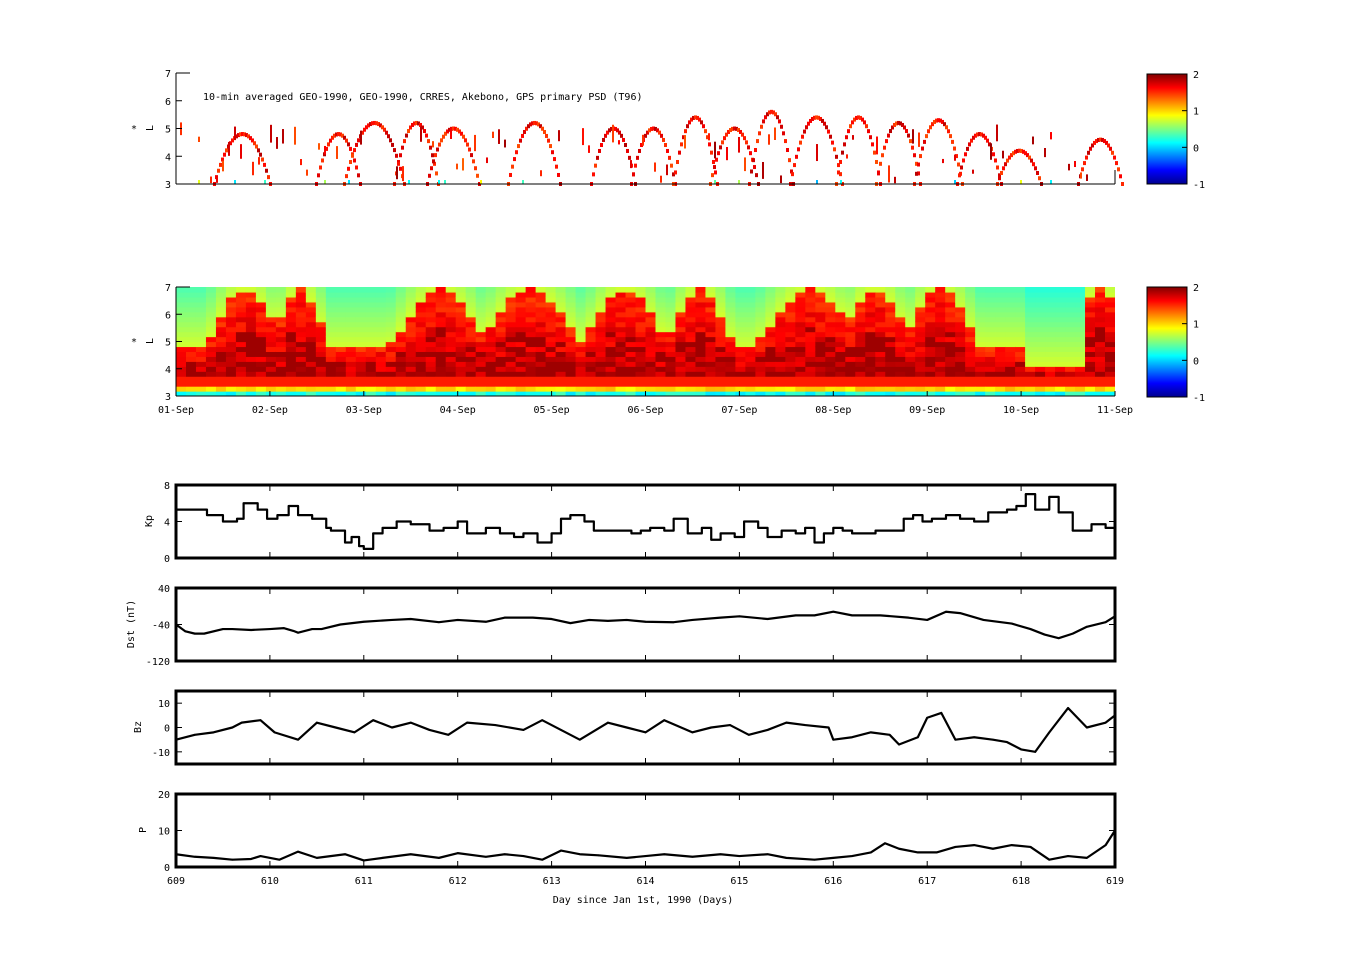 The width and height of the screenshot is (1351, 974). Describe the element at coordinates (168, 370) in the screenshot. I see `psd-reanalysis-ytick-label: 4` at that location.